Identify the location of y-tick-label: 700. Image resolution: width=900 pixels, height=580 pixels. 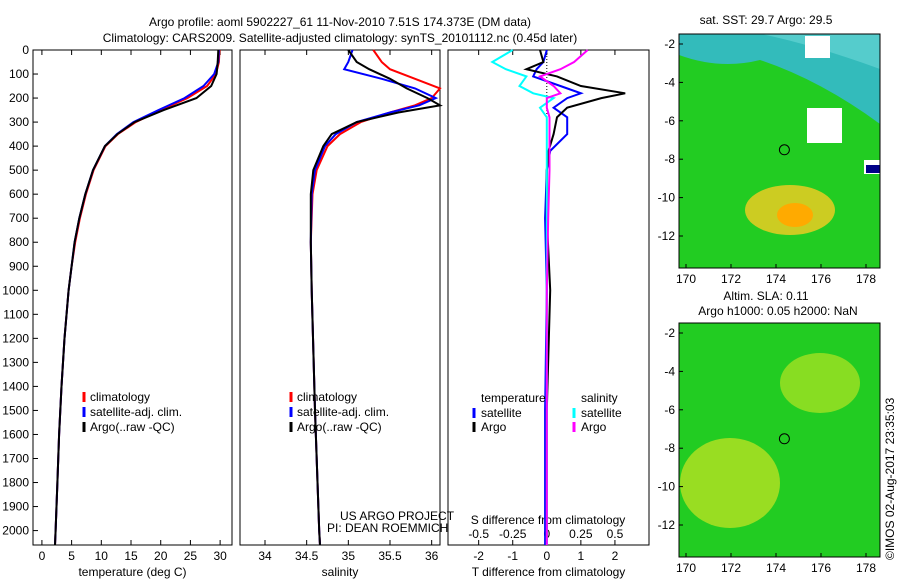
(19, 218).